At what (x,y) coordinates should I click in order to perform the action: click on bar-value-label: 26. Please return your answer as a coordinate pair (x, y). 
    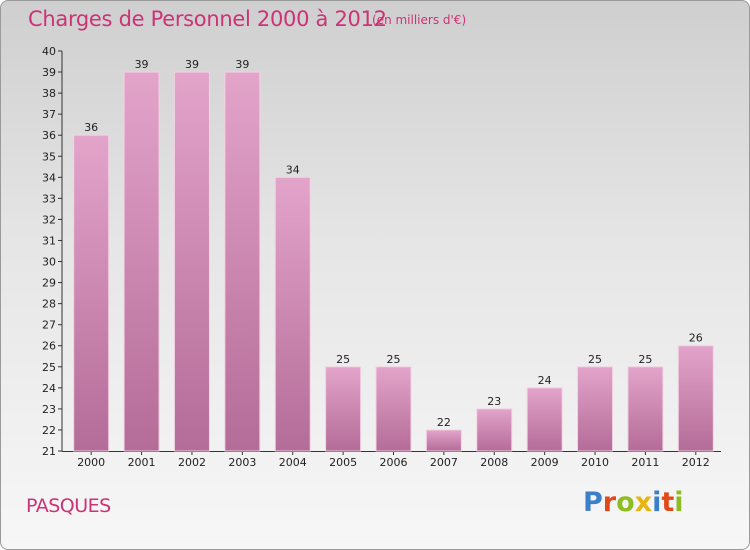
    Looking at the image, I should click on (696, 338).